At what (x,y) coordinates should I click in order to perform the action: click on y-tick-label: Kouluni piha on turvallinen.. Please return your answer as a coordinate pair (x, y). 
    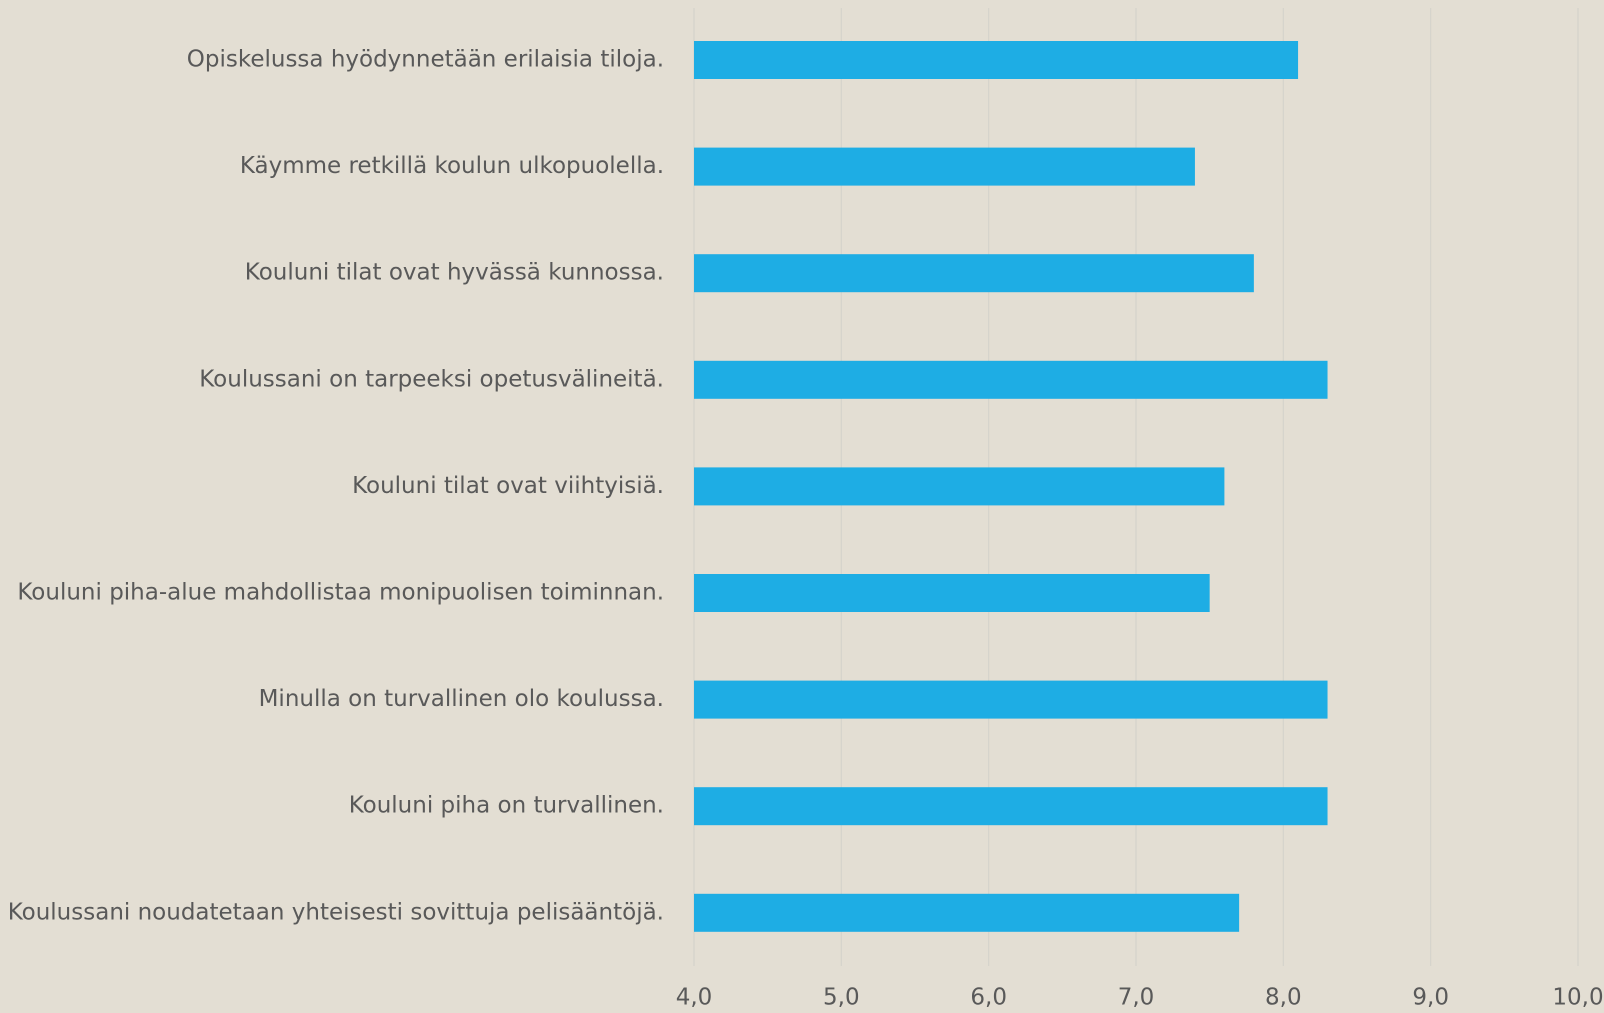
    Looking at the image, I should click on (506, 806).